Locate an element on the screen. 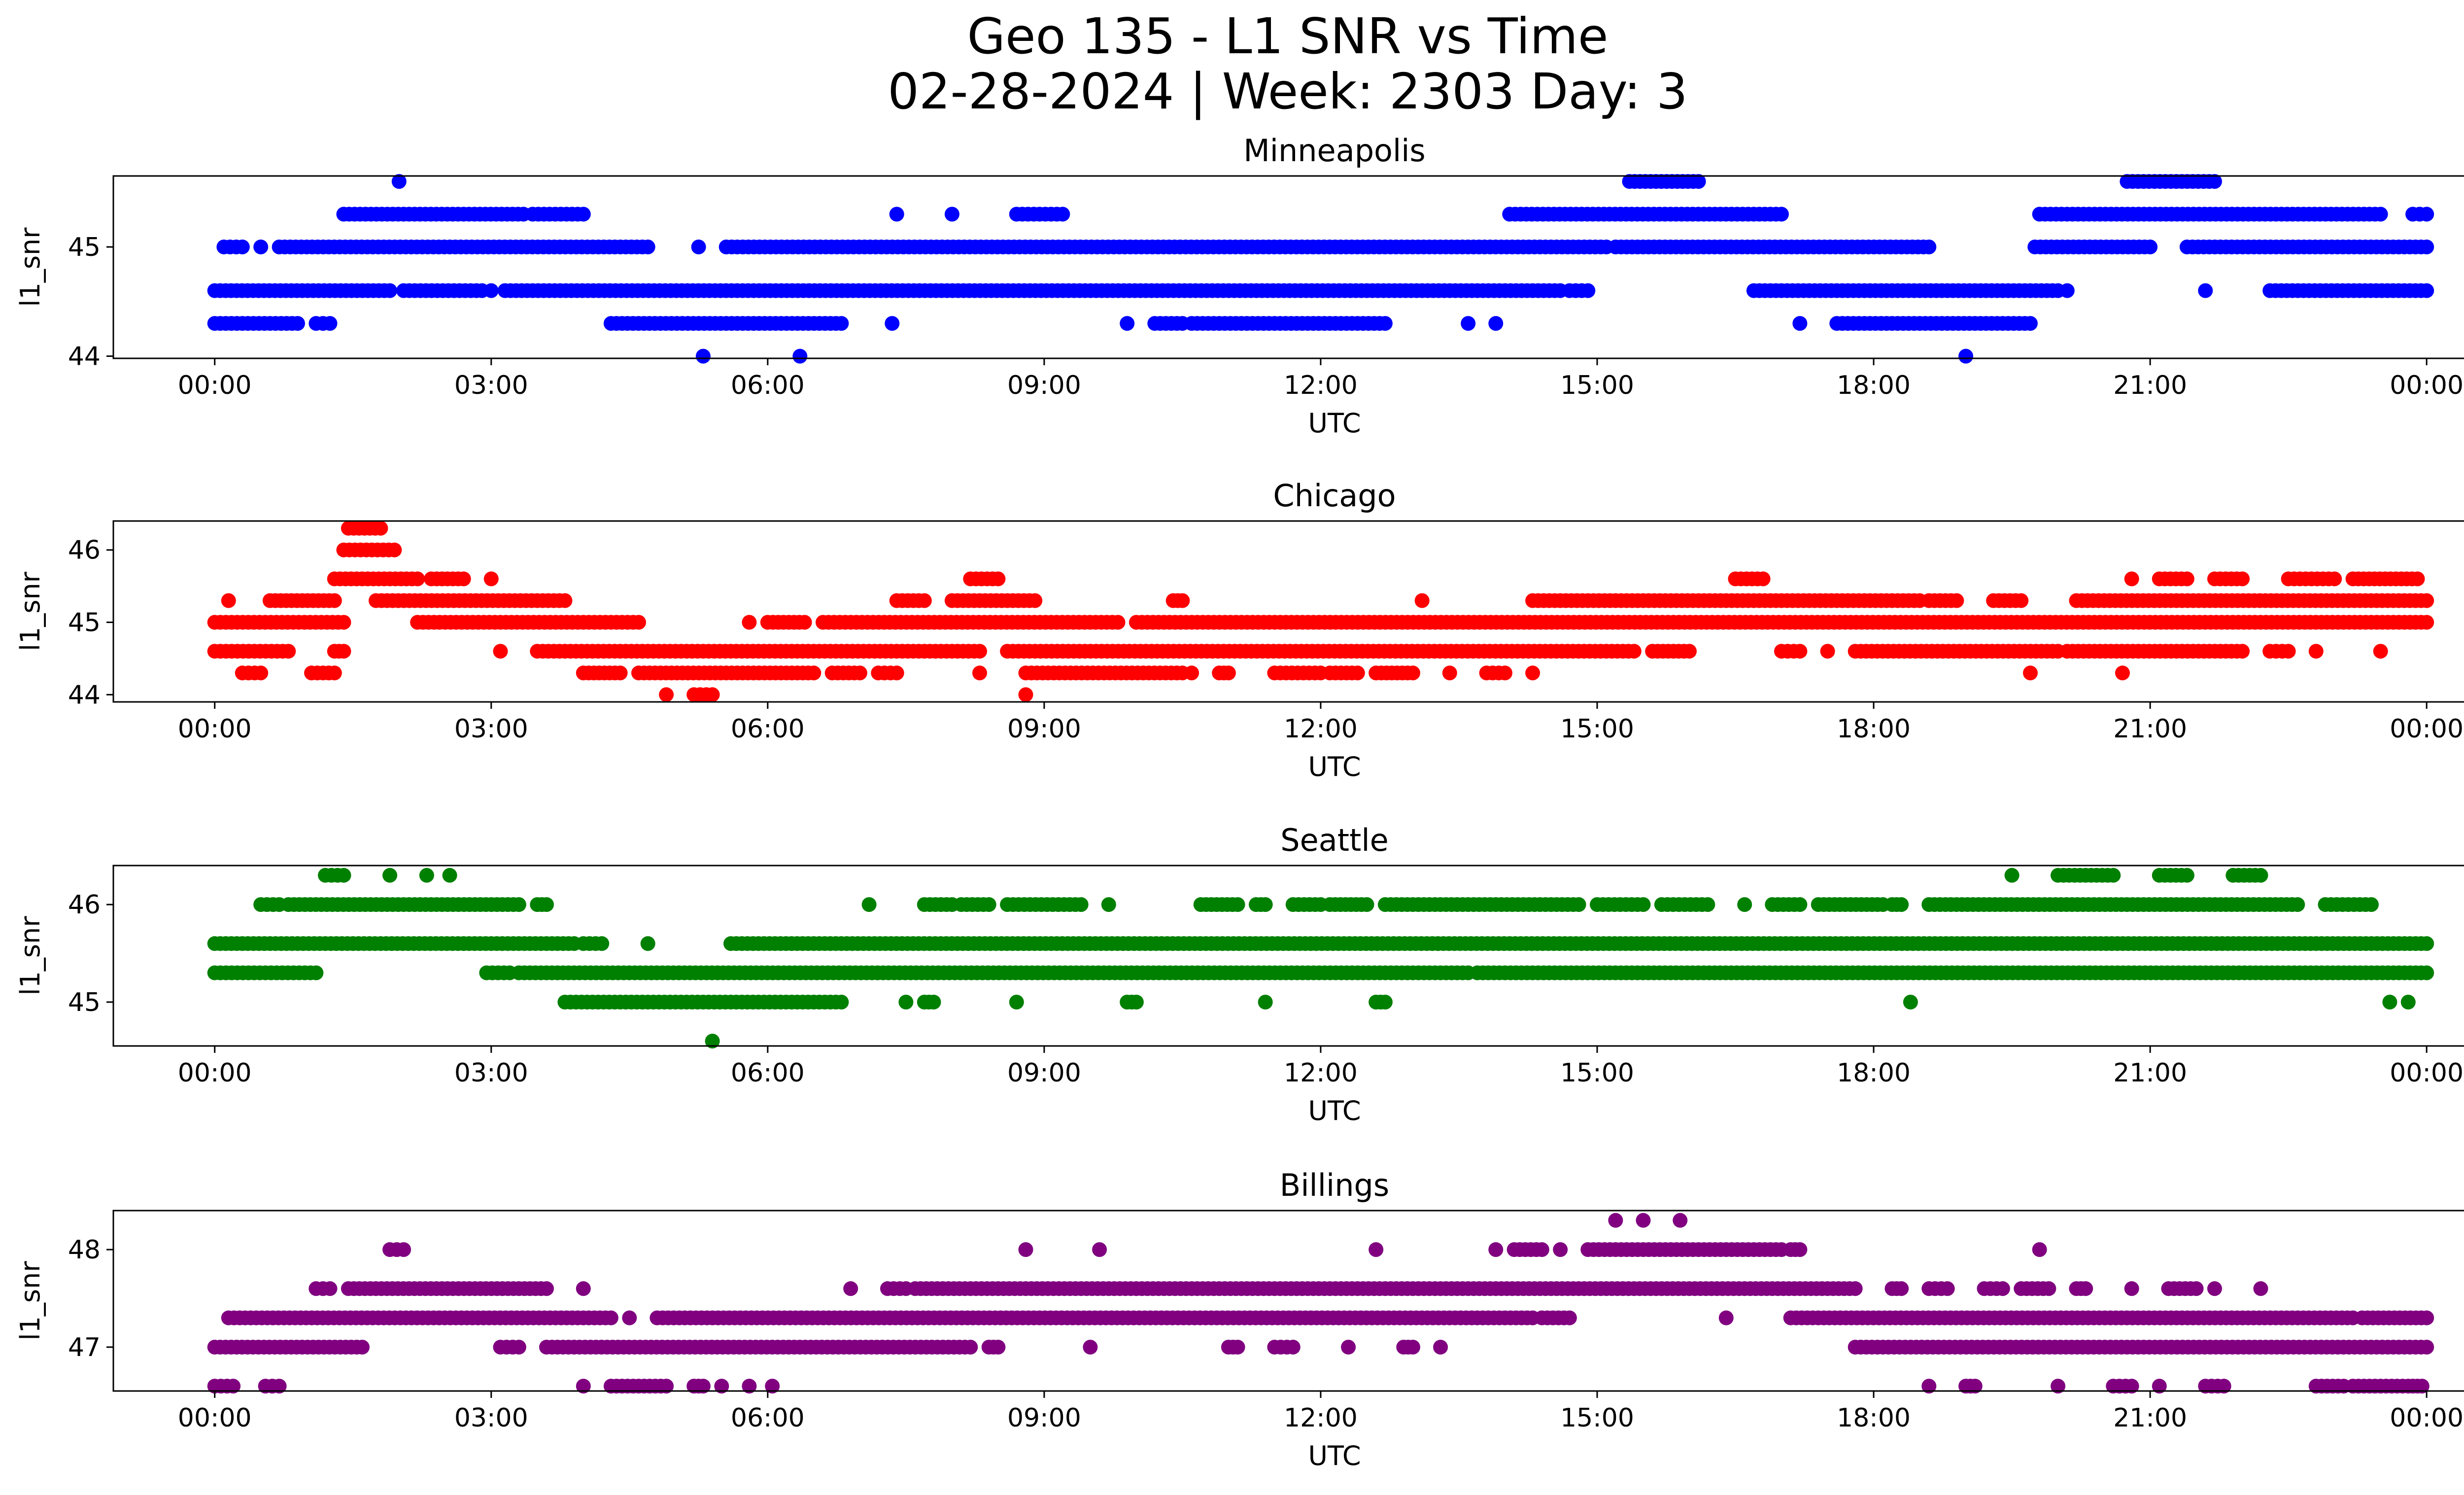  figure-title-line-2: 02-28-2024 | Week: 2303 Day: 3 is located at coordinates (1288, 91).